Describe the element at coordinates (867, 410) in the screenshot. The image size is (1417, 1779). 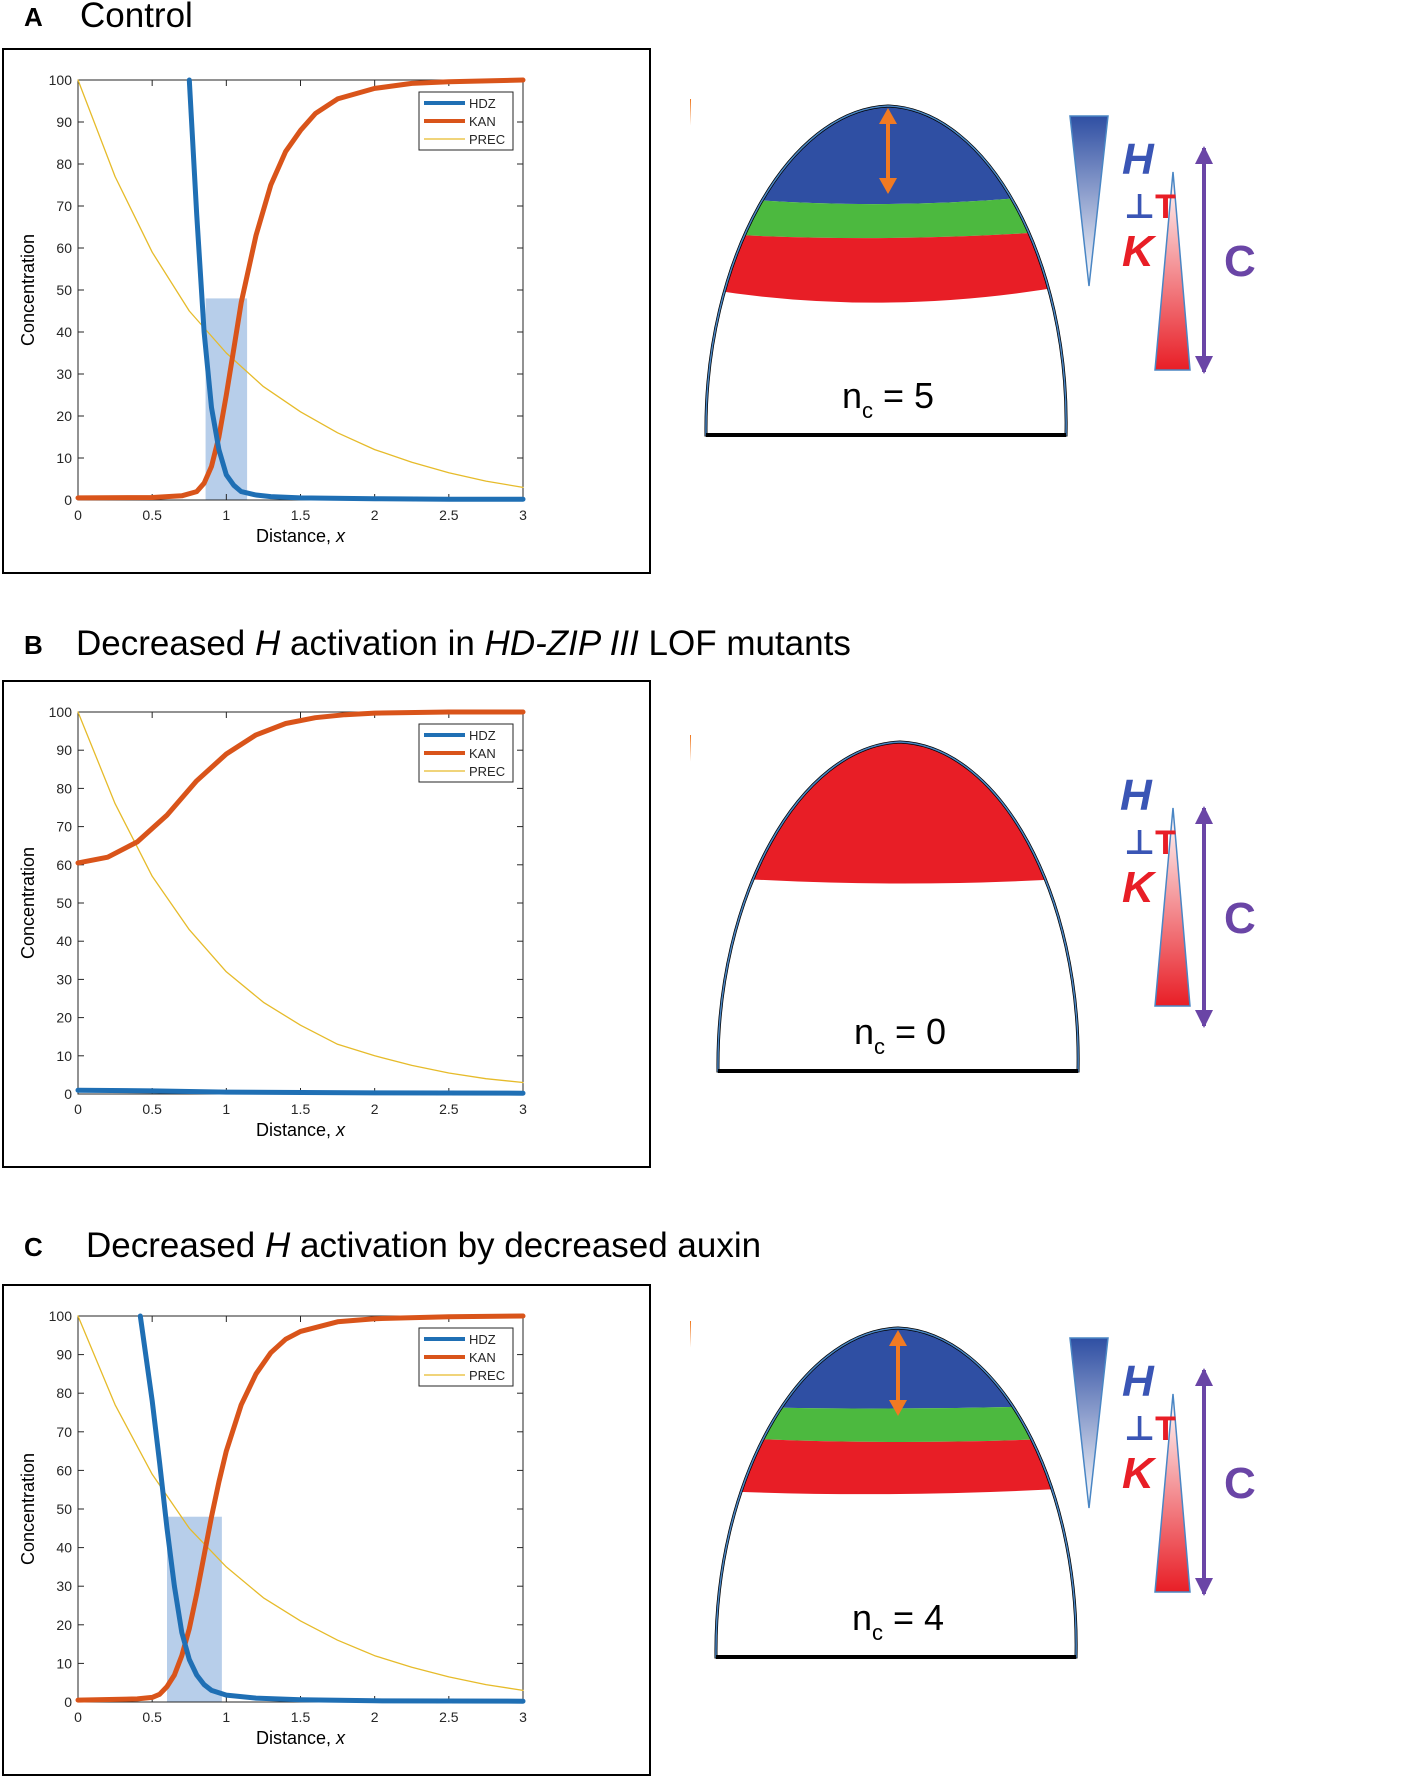
I see `nc-sub: c` at that location.